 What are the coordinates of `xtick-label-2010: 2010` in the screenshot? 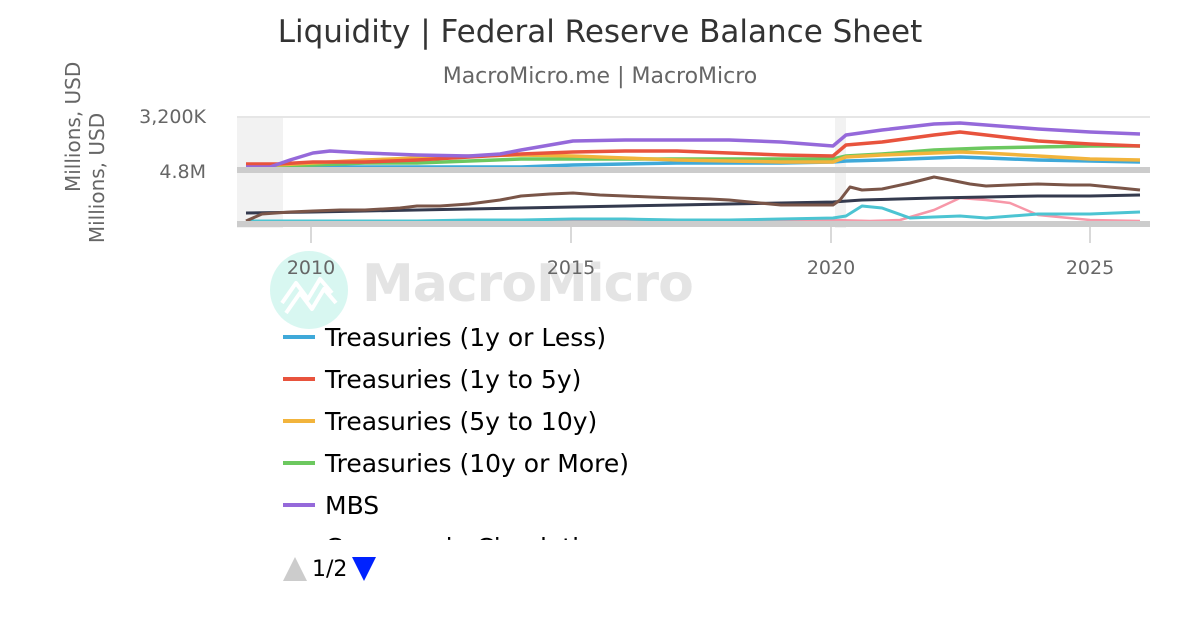 It's located at (311, 268).